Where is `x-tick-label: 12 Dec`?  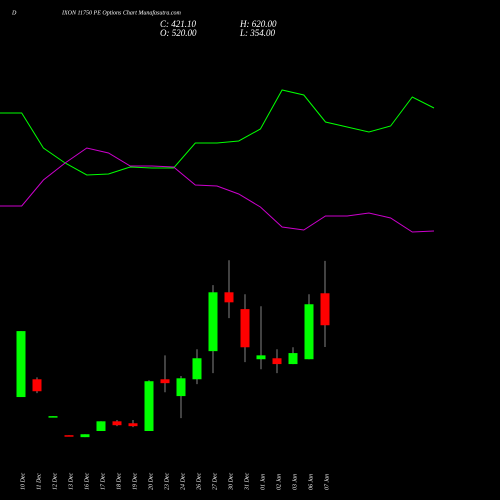
x-tick-label: 12 Dec is located at coordinates (55, 481).